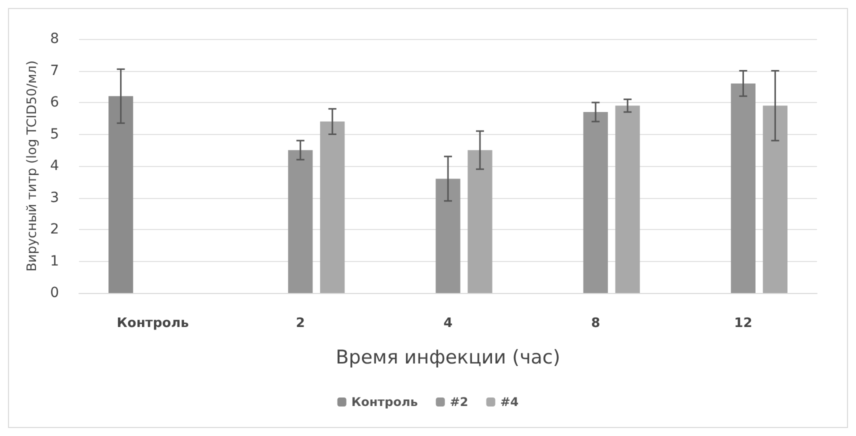  Describe the element at coordinates (384, 402) in the screenshot. I see `legend-label: Контроль` at that location.